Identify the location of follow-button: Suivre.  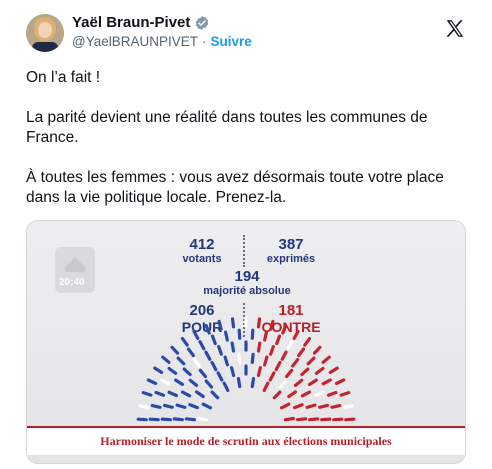
(231, 41).